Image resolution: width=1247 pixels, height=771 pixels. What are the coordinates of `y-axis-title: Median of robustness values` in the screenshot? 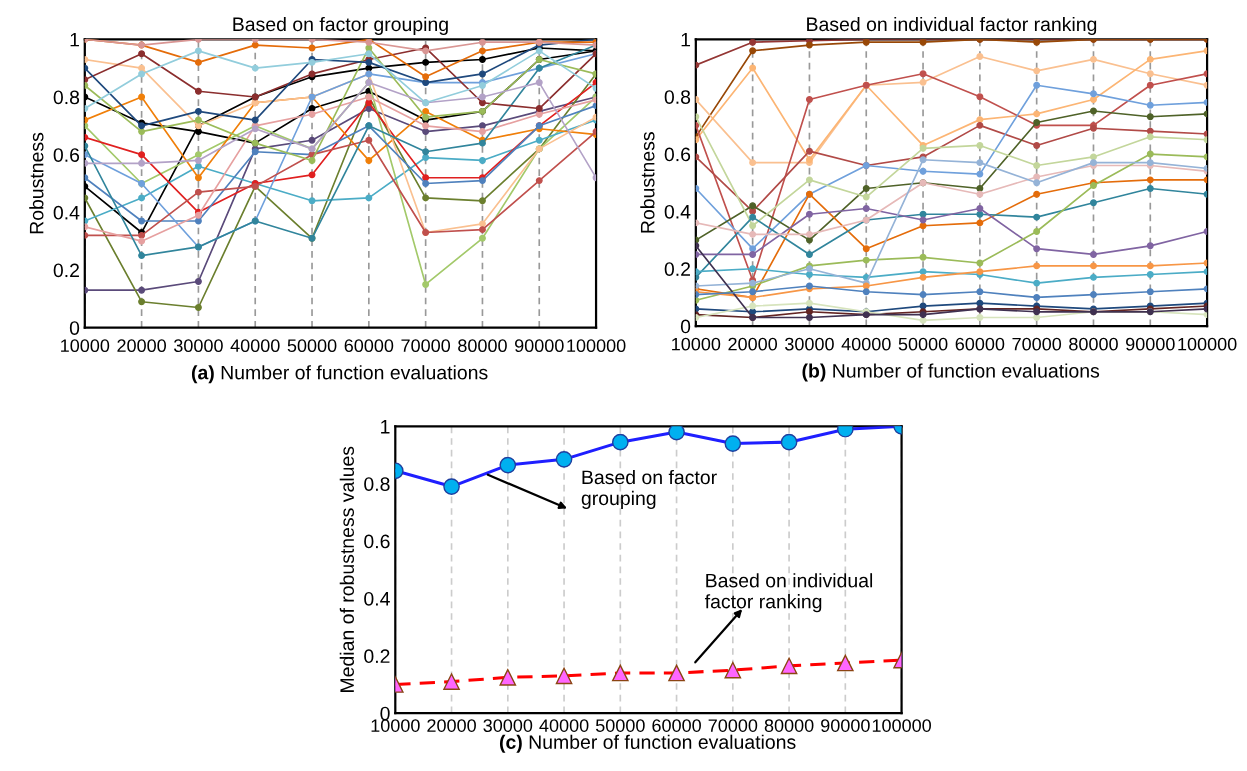 It's located at (347, 569).